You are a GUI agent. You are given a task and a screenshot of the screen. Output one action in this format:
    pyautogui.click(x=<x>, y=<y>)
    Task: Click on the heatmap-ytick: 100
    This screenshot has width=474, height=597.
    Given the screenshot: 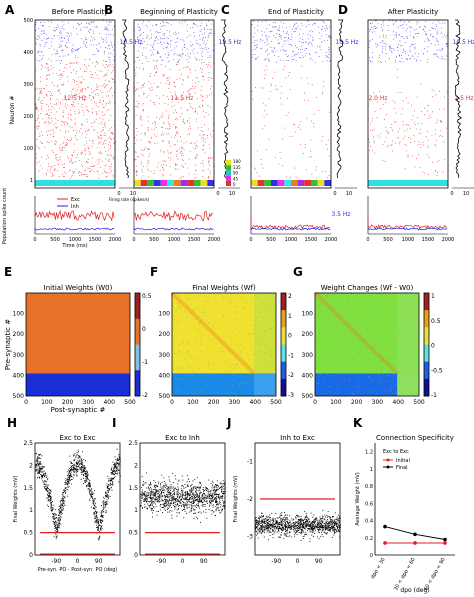 What is the action you would take?
    pyautogui.click(x=19, y=314)
    